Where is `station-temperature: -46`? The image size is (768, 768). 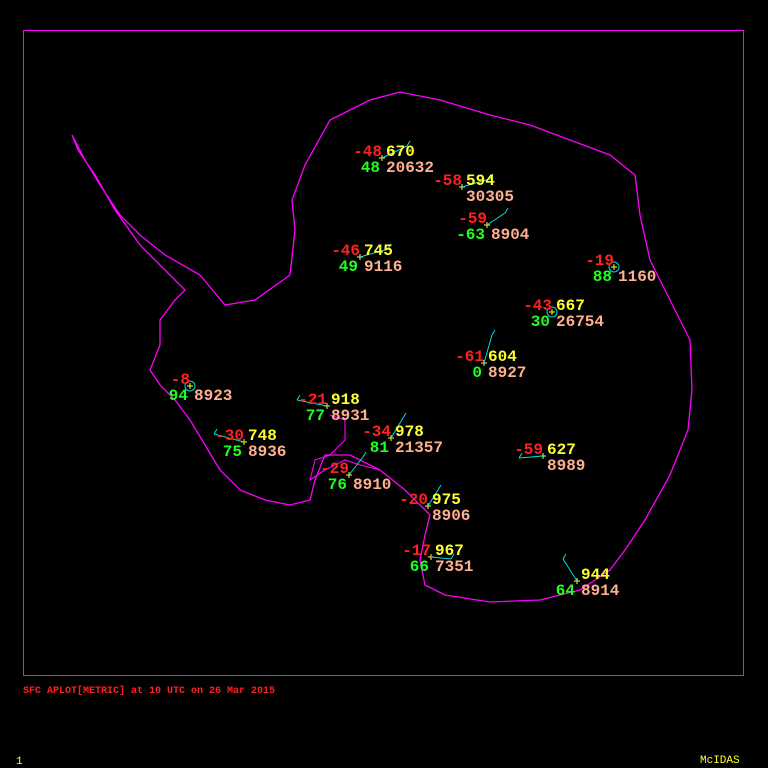
station-temperature: -46 is located at coordinates (345, 251).